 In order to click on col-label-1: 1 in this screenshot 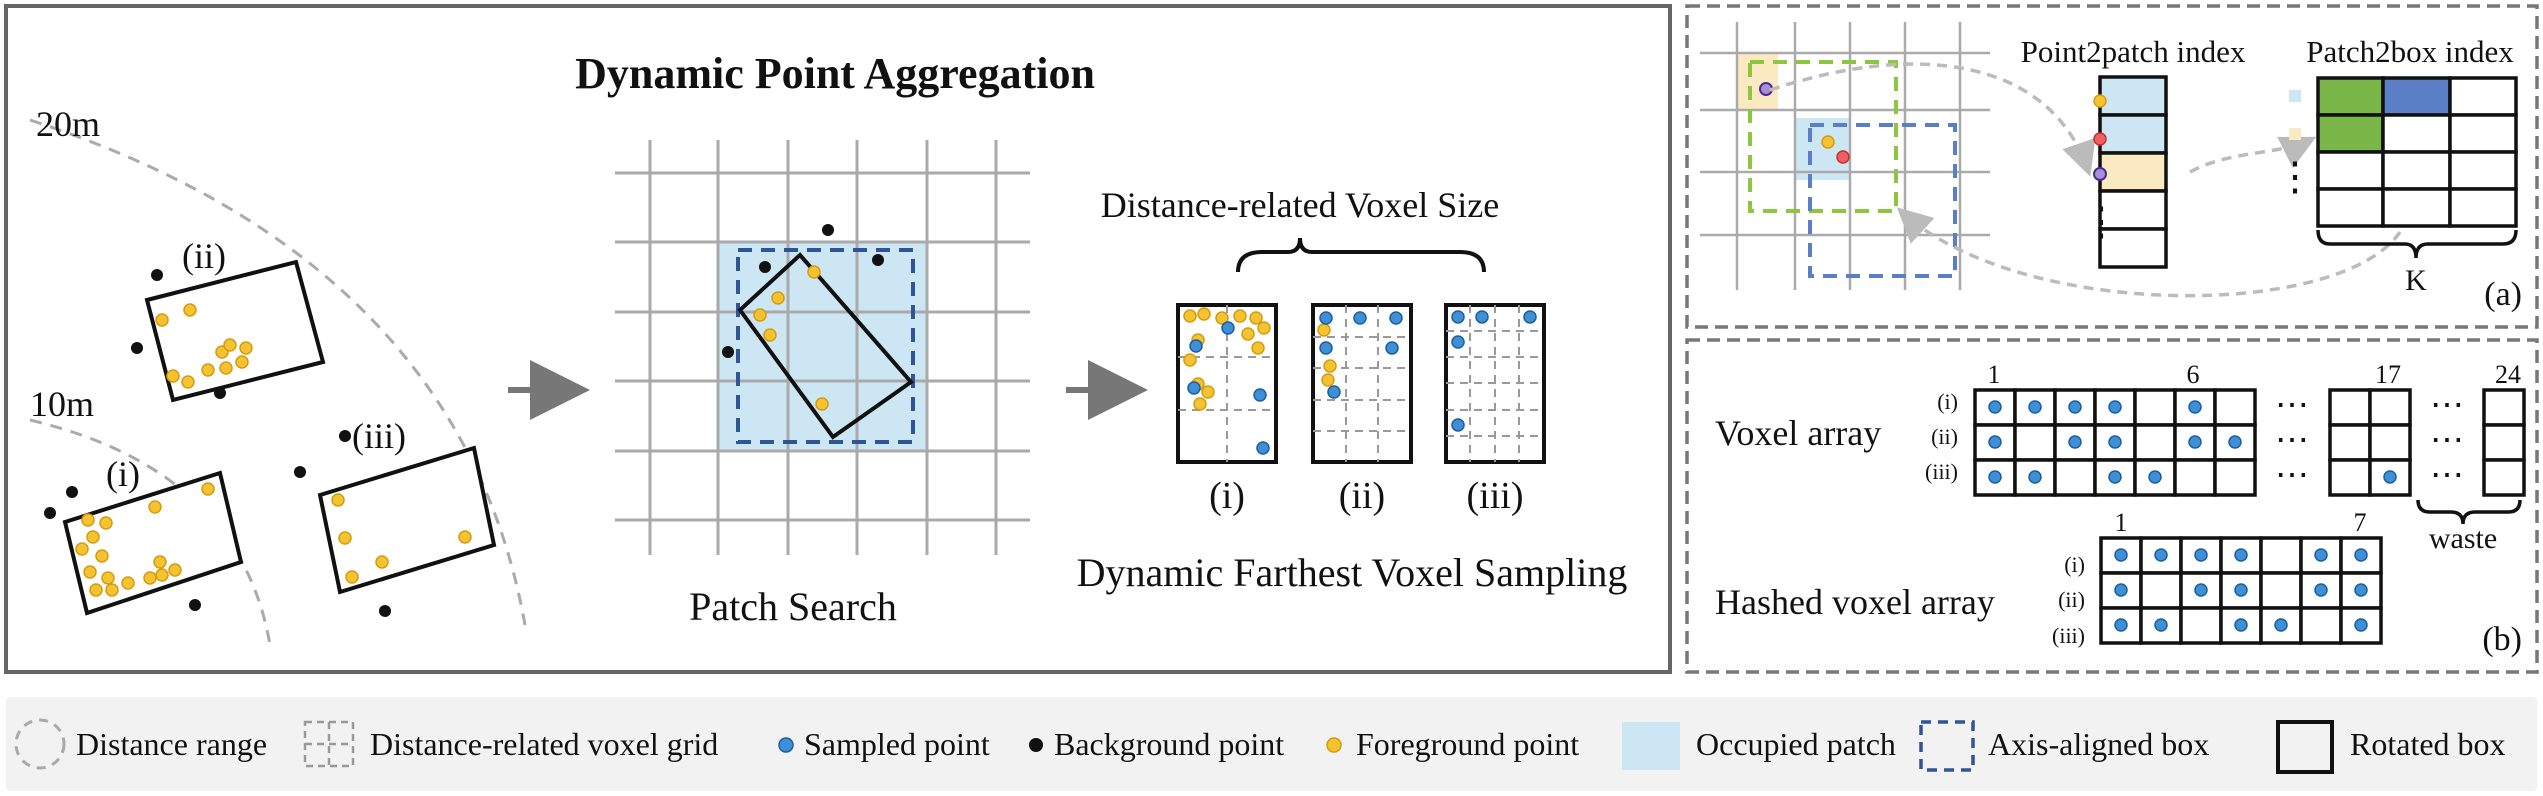, I will do `click(1994, 374)`.